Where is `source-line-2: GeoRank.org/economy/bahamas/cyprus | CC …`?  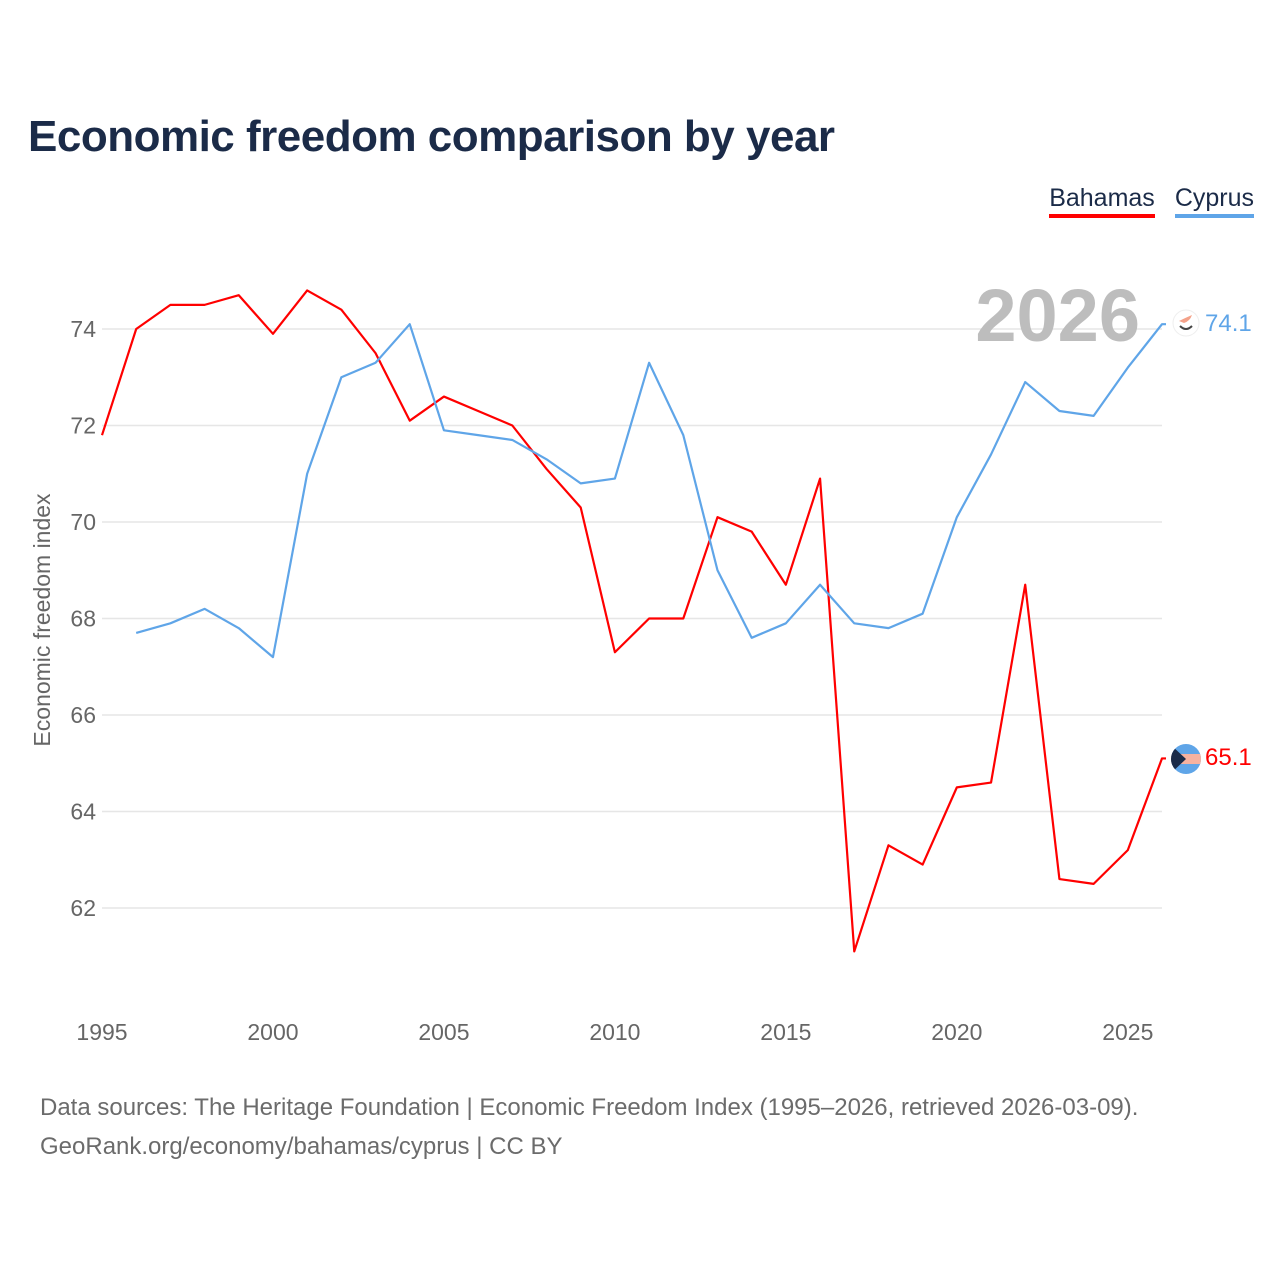
source-line-2: GeoRank.org/economy/bahamas/cyprus | CC … is located at coordinates (301, 1146).